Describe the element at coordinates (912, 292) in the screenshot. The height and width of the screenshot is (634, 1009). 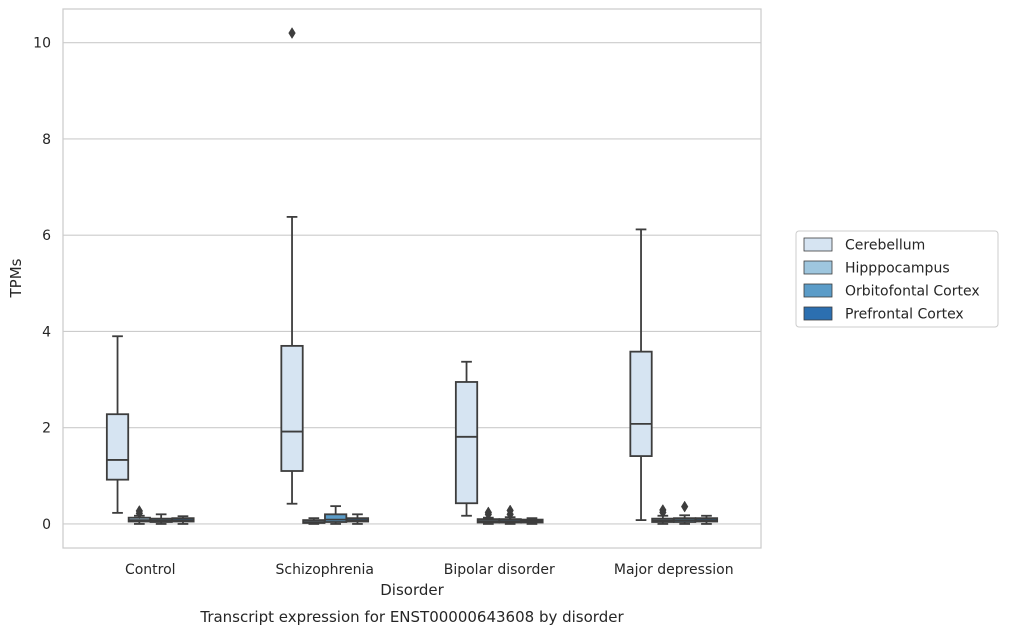
I see `legend-label: Orbitofontal Cortex` at that location.